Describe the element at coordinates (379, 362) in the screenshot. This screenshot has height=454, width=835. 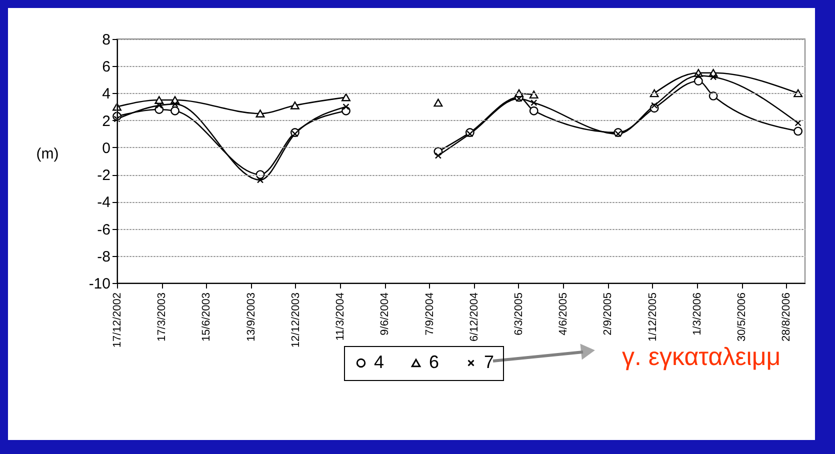
I see `legend-label: 4` at that location.